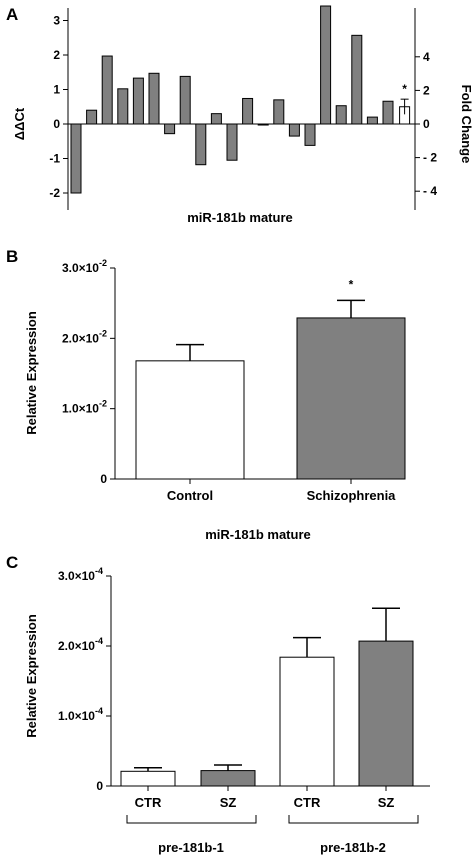 The image size is (474, 860). What do you see at coordinates (426, 57) in the screenshot?
I see `panel-a-right-tick-label: 4` at bounding box center [426, 57].